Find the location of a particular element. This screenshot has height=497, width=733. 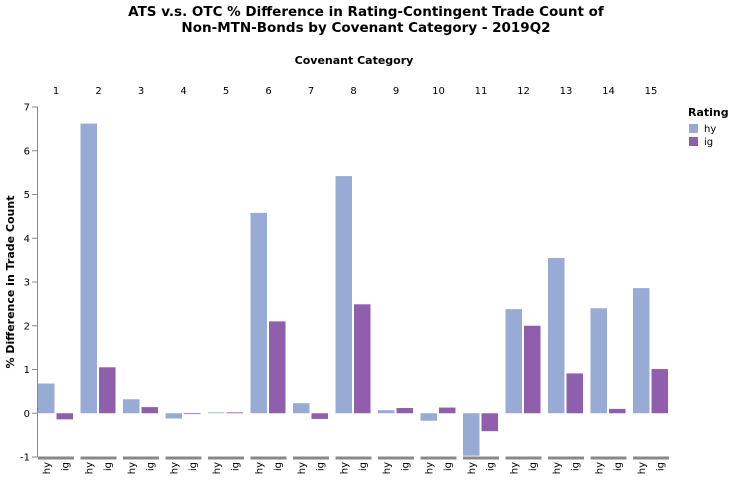

facet-label: 6 is located at coordinates (268, 91).